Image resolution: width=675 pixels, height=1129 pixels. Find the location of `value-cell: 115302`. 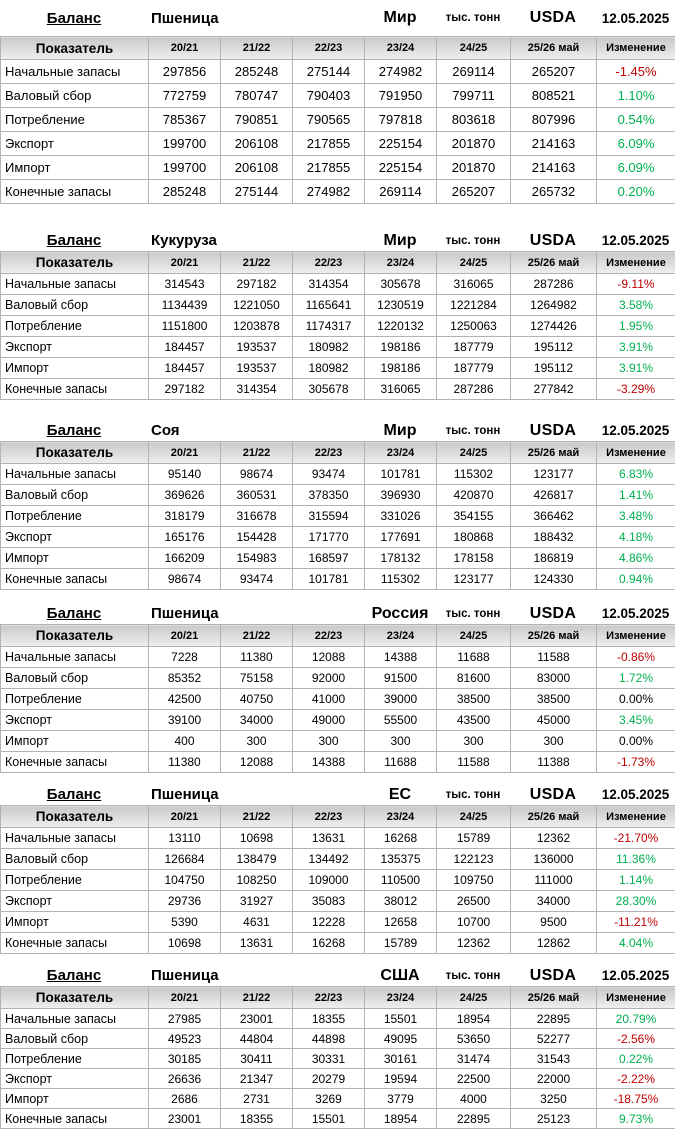

value-cell: 115302 is located at coordinates (474, 474).